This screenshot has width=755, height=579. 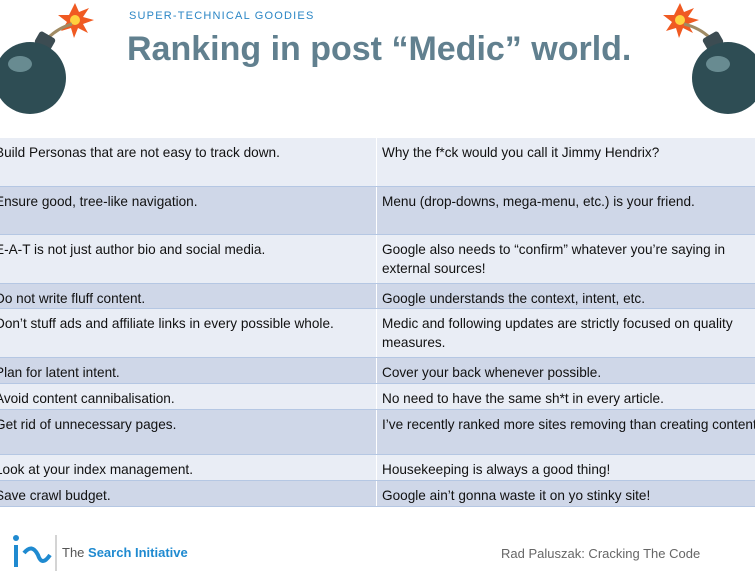 I want to click on table-cell: Plan for latent intent., so click(x=188, y=370).